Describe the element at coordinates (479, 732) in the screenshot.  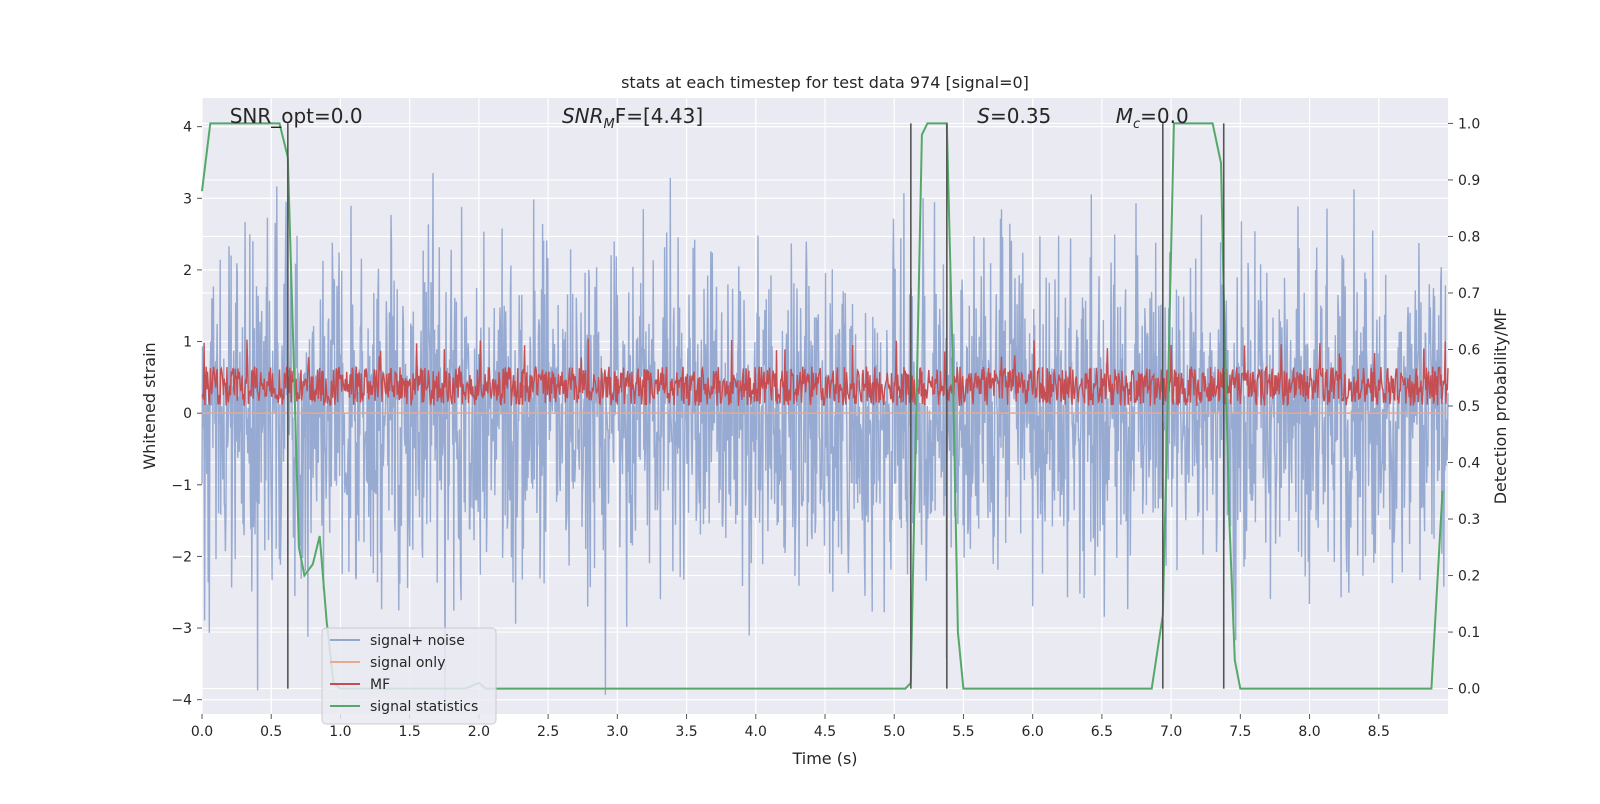
I see `x-tick-label: 2.0` at that location.